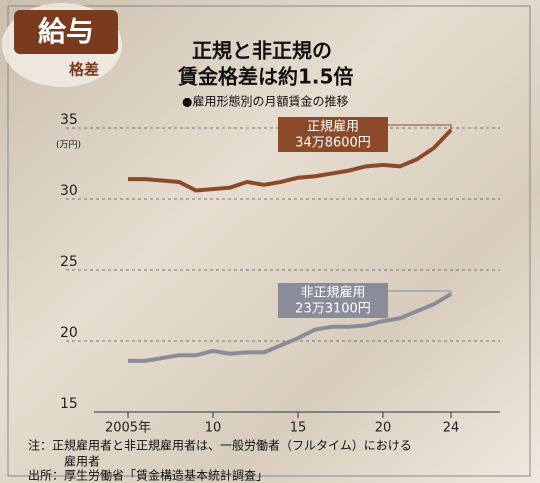 Image resolution: width=540 pixels, height=483 pixels. What do you see at coordinates (69, 333) in the screenshot?
I see `y-tick-label: 20` at bounding box center [69, 333].